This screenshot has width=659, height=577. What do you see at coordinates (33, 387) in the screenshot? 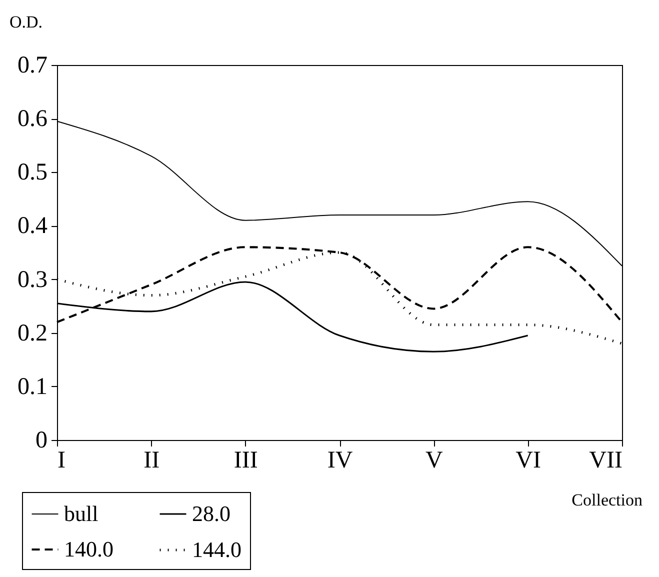
I see `y-tick-label: 0.1` at bounding box center [33, 387].